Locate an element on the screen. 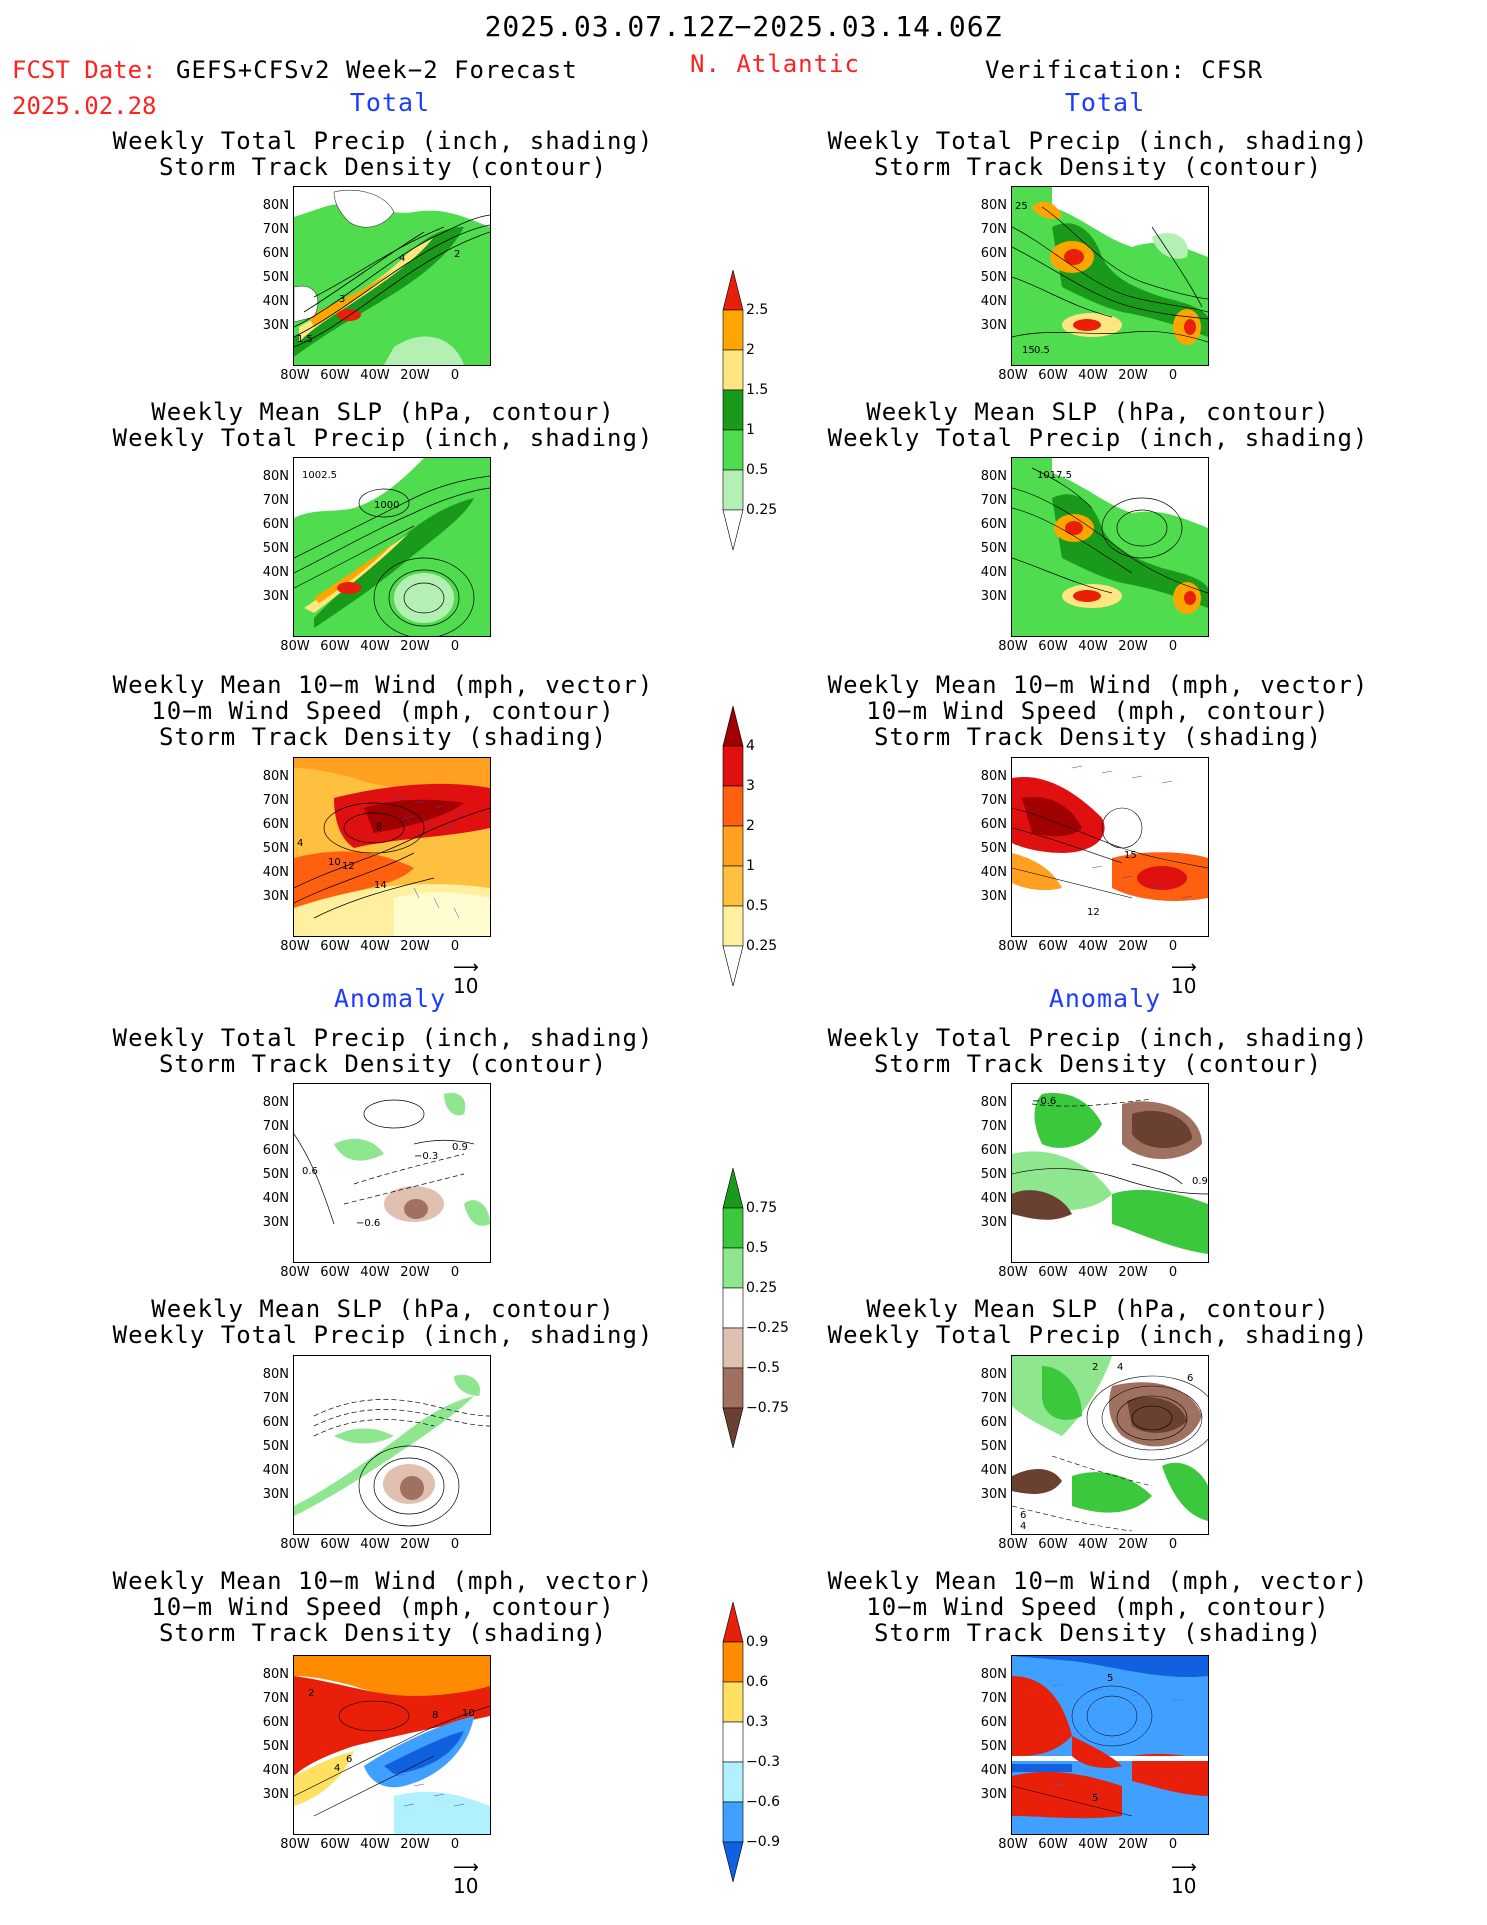  fc-wind-anom-label: 8 is located at coordinates (435, 1715).